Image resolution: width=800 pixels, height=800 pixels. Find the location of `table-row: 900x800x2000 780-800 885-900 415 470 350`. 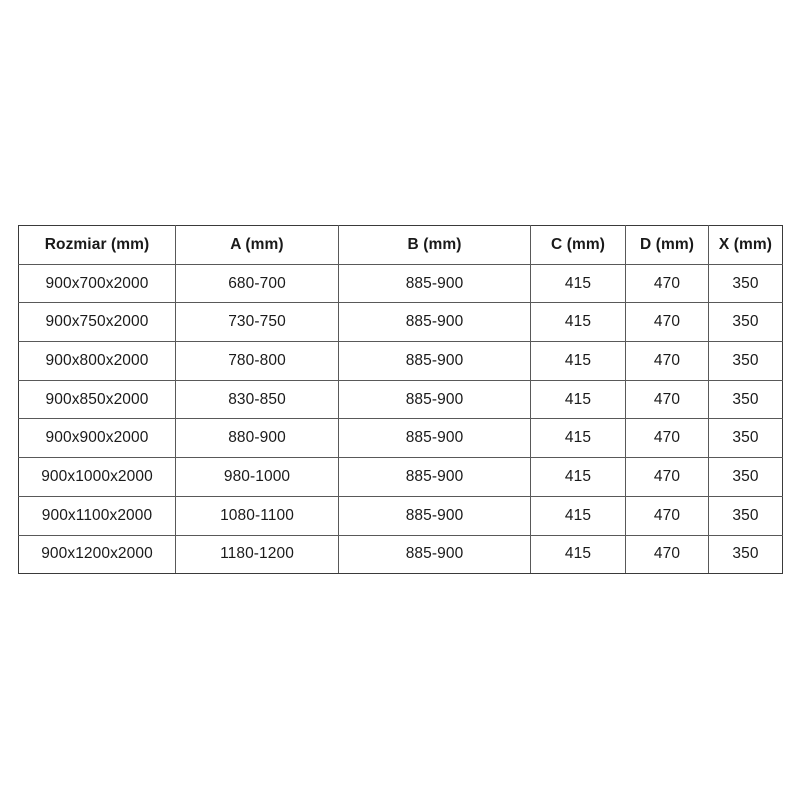

table-row: 900x800x2000 780-800 885-900 415 470 350 is located at coordinates (400, 361).